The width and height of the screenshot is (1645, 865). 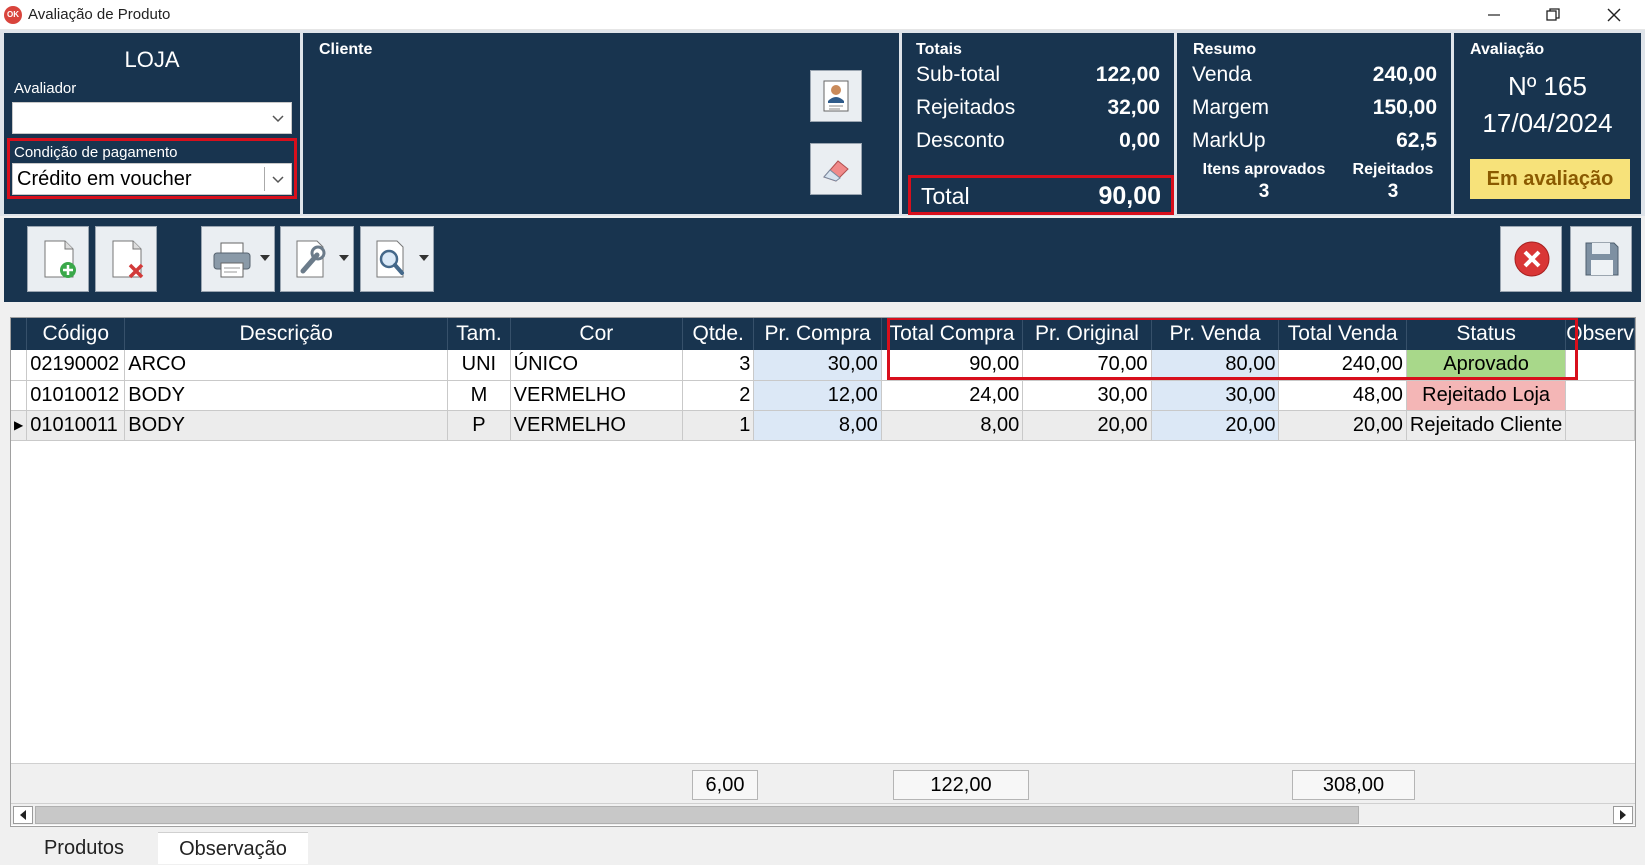 I want to click on col-header-observacao: Observ, so click(x=1600, y=334).